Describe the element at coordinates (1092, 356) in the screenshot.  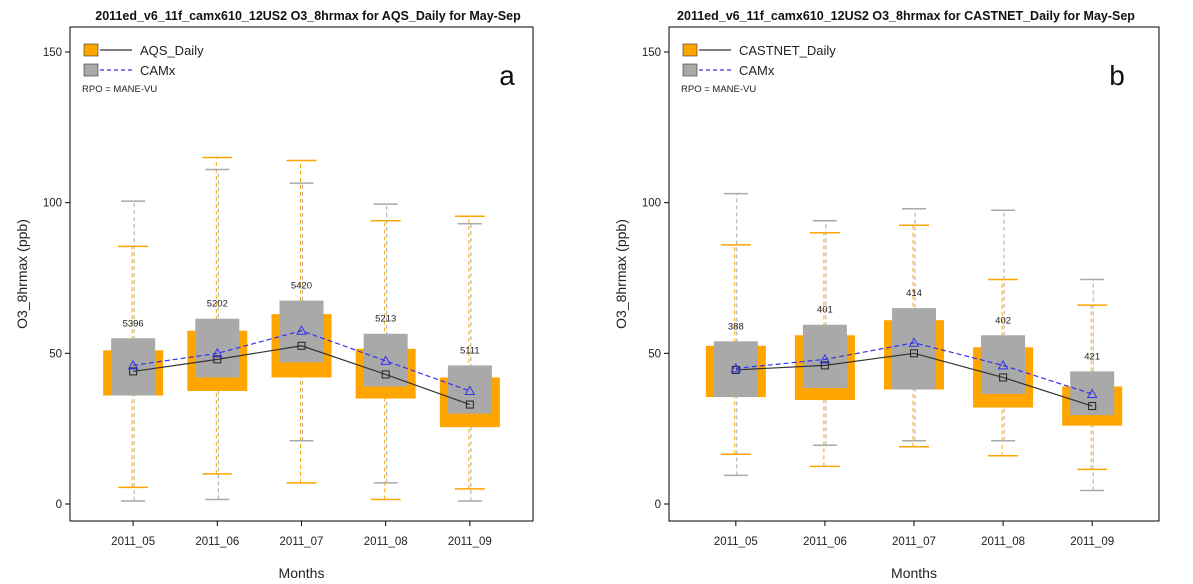
I see `sample-count: 421` at that location.